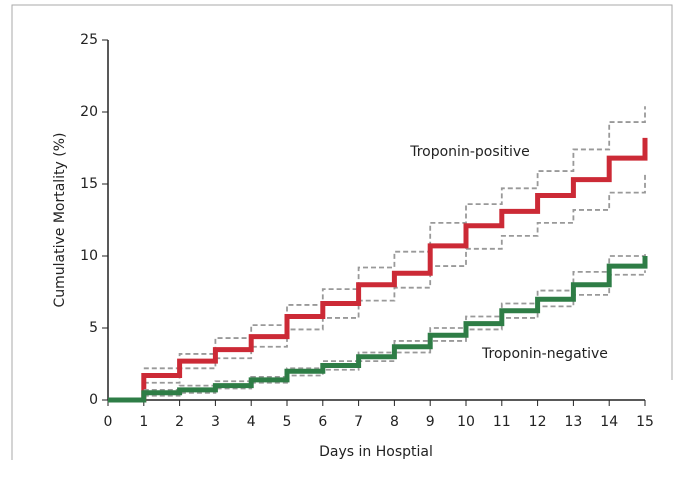 This screenshot has width=680, height=481. What do you see at coordinates (108, 422) in the screenshot?
I see `x-tick-label: 0` at bounding box center [108, 422].